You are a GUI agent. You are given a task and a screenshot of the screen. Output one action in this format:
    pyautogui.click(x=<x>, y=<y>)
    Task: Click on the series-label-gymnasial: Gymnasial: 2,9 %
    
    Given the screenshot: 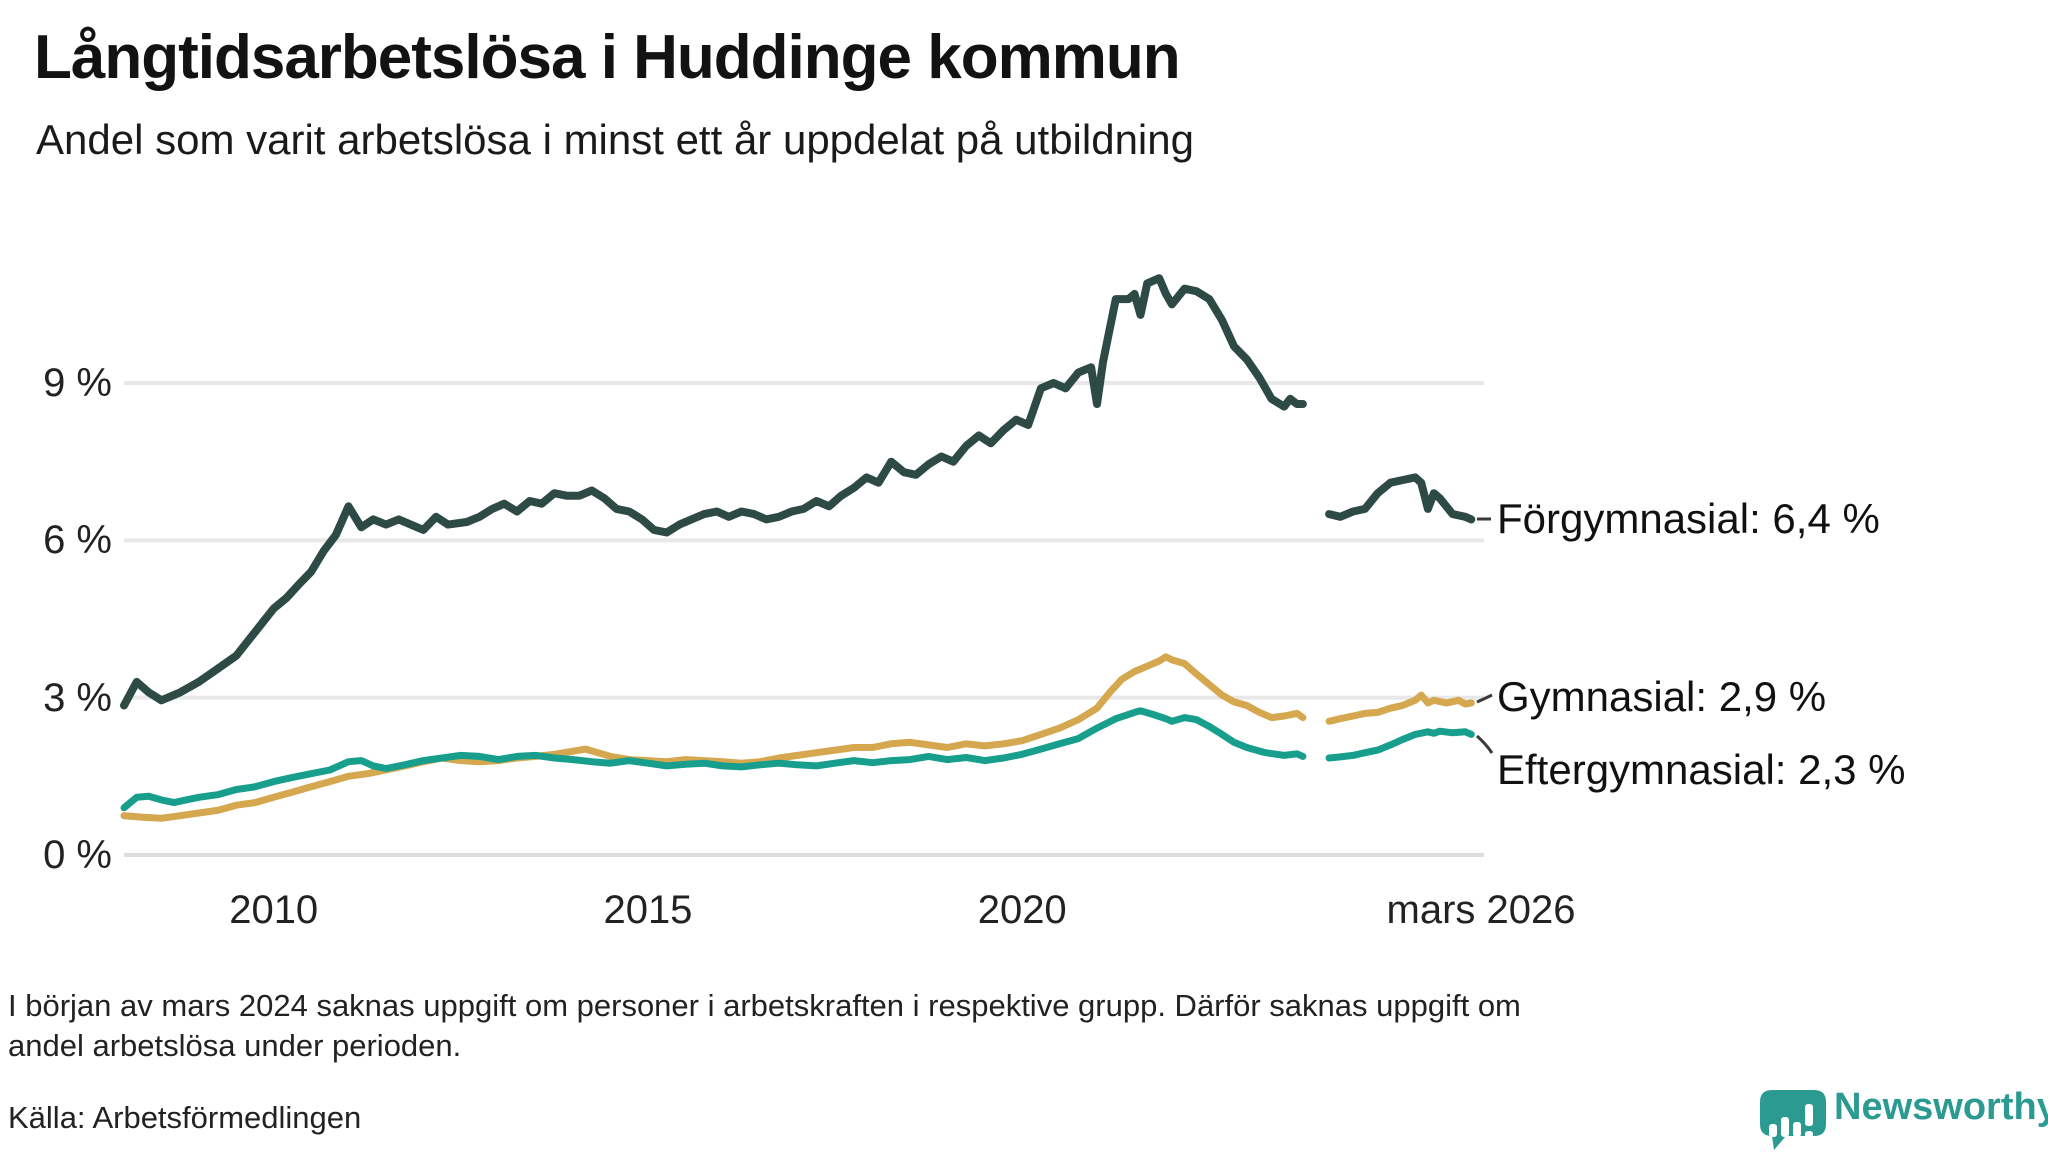 What is the action you would take?
    pyautogui.click(x=1662, y=696)
    